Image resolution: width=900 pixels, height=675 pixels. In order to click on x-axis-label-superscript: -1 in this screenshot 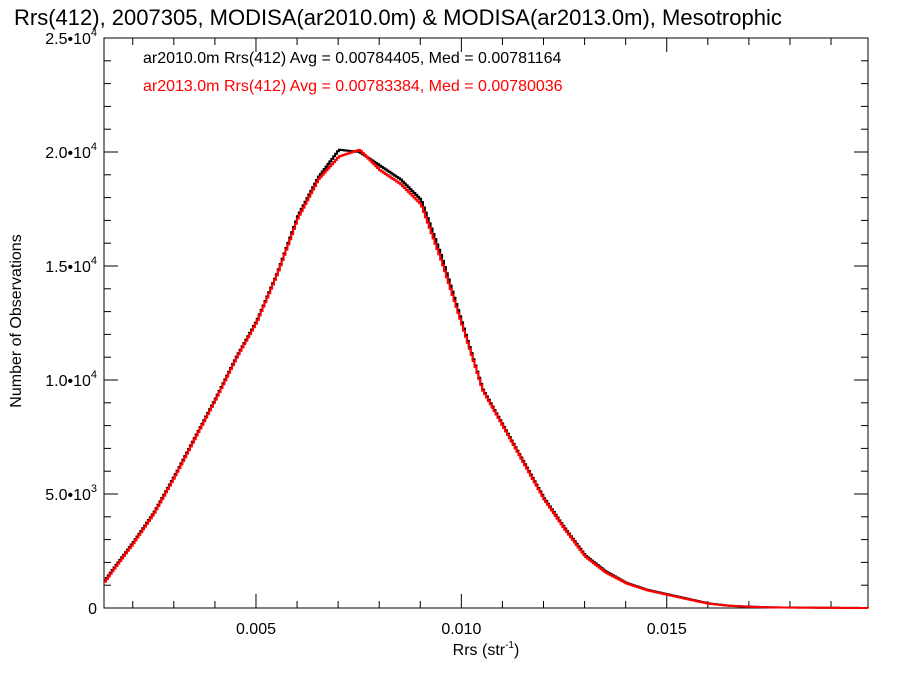, I will do `click(509, 645)`.